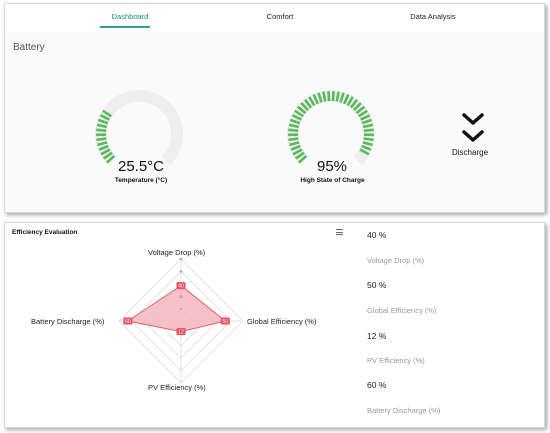 The width and height of the screenshot is (550, 433). I want to click on radar-tick-label: 63, so click(181, 259).